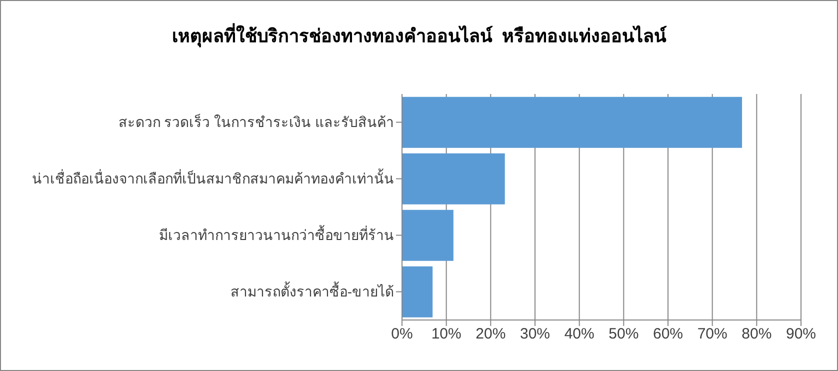 This screenshot has height=371, width=838. What do you see at coordinates (712, 334) in the screenshot?
I see `x-tick-label: 70%` at bounding box center [712, 334].